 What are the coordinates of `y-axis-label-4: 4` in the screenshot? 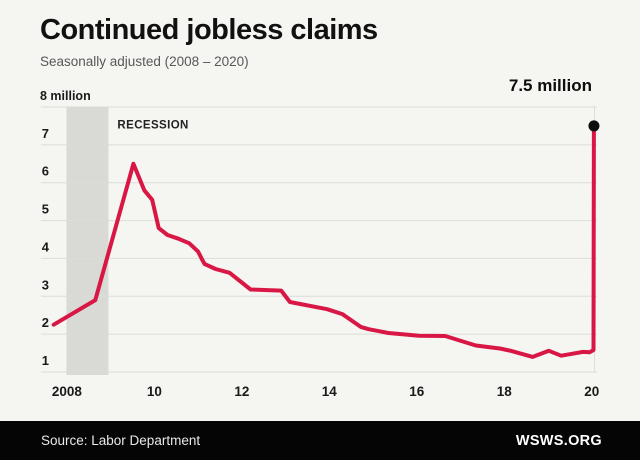 It's located at (46, 246).